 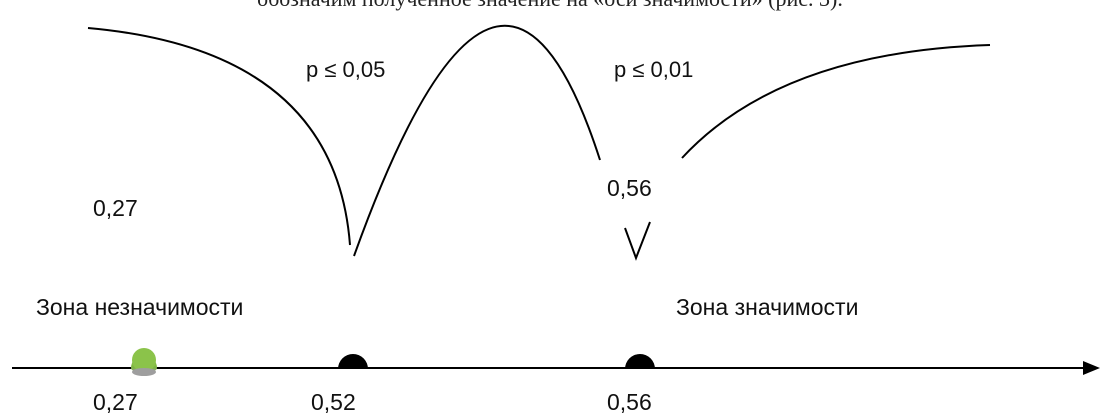 I want to click on empirical-point-highlight, so click(x=144, y=360).